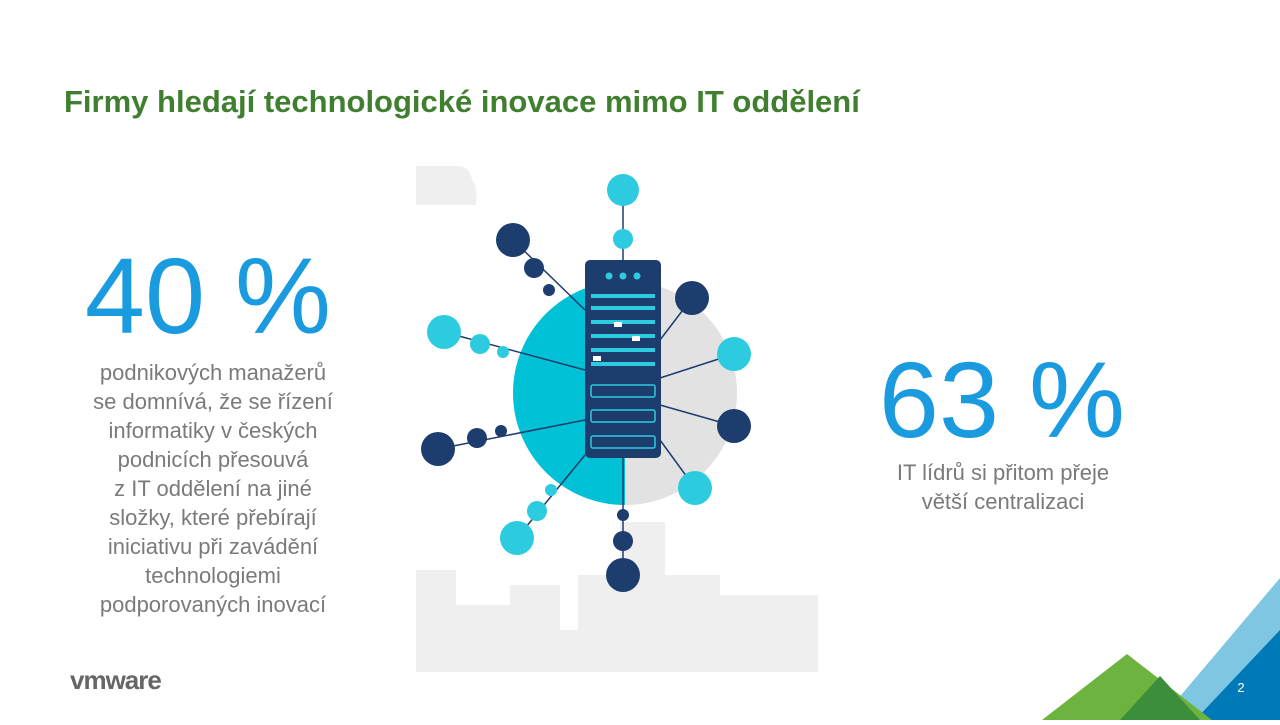 The image size is (1280, 725). I want to click on nodes, so click(586, 383).